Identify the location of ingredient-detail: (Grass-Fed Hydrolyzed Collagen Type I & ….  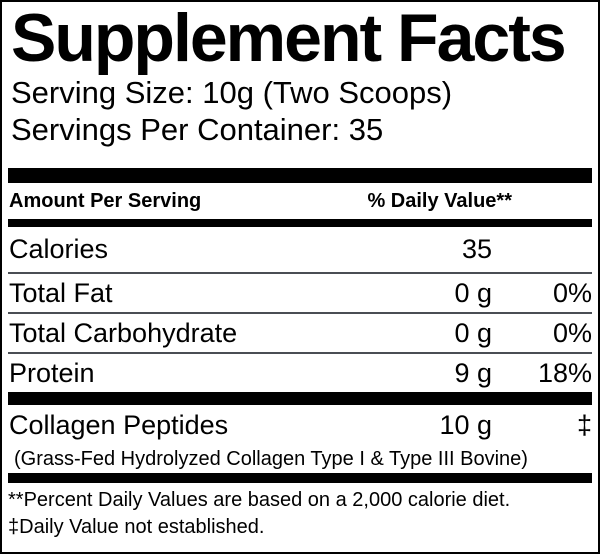
(271, 459).